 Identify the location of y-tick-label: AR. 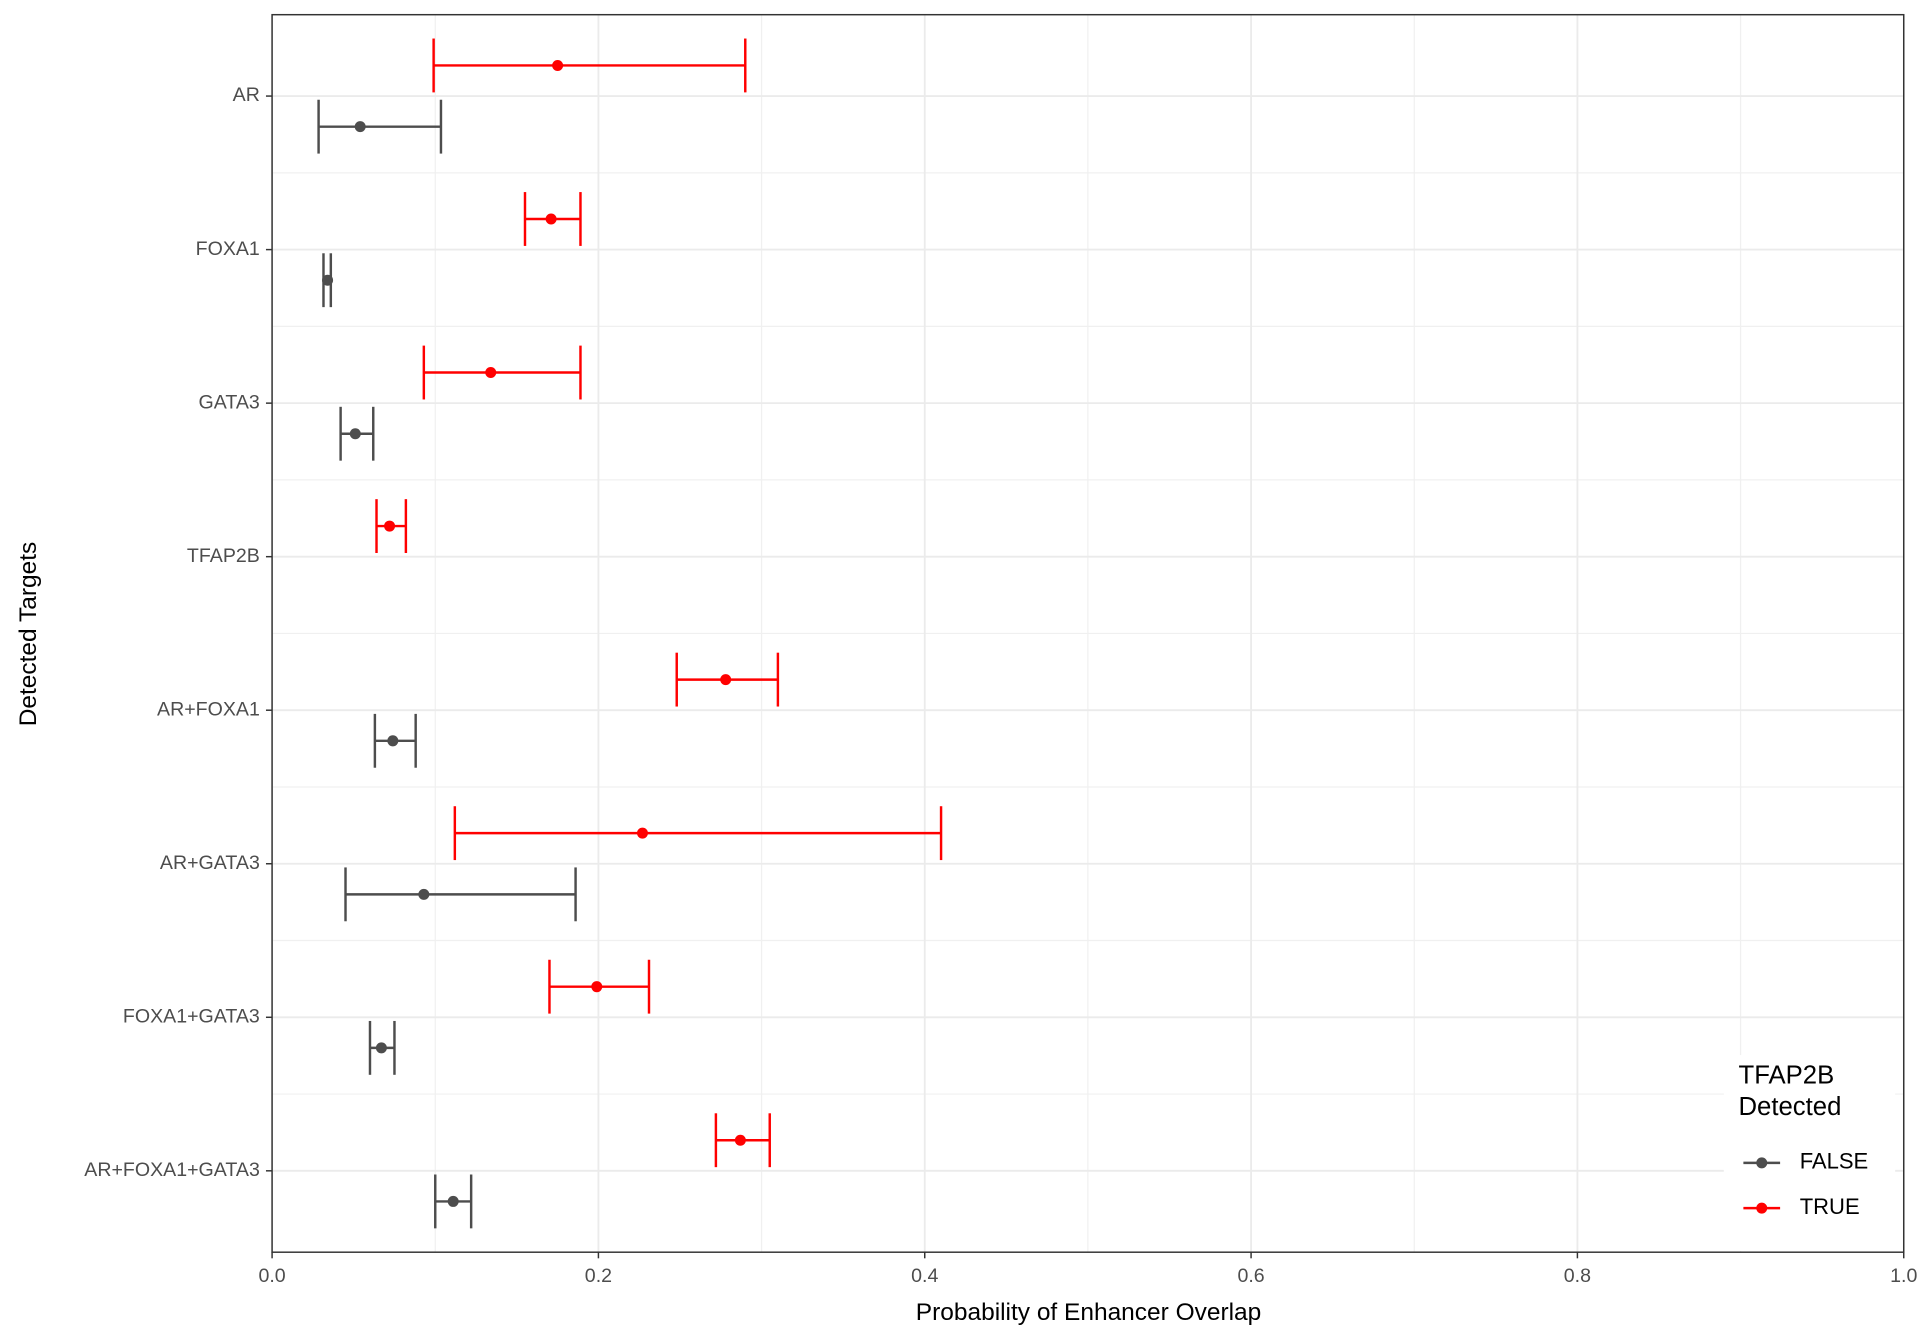
(246, 95).